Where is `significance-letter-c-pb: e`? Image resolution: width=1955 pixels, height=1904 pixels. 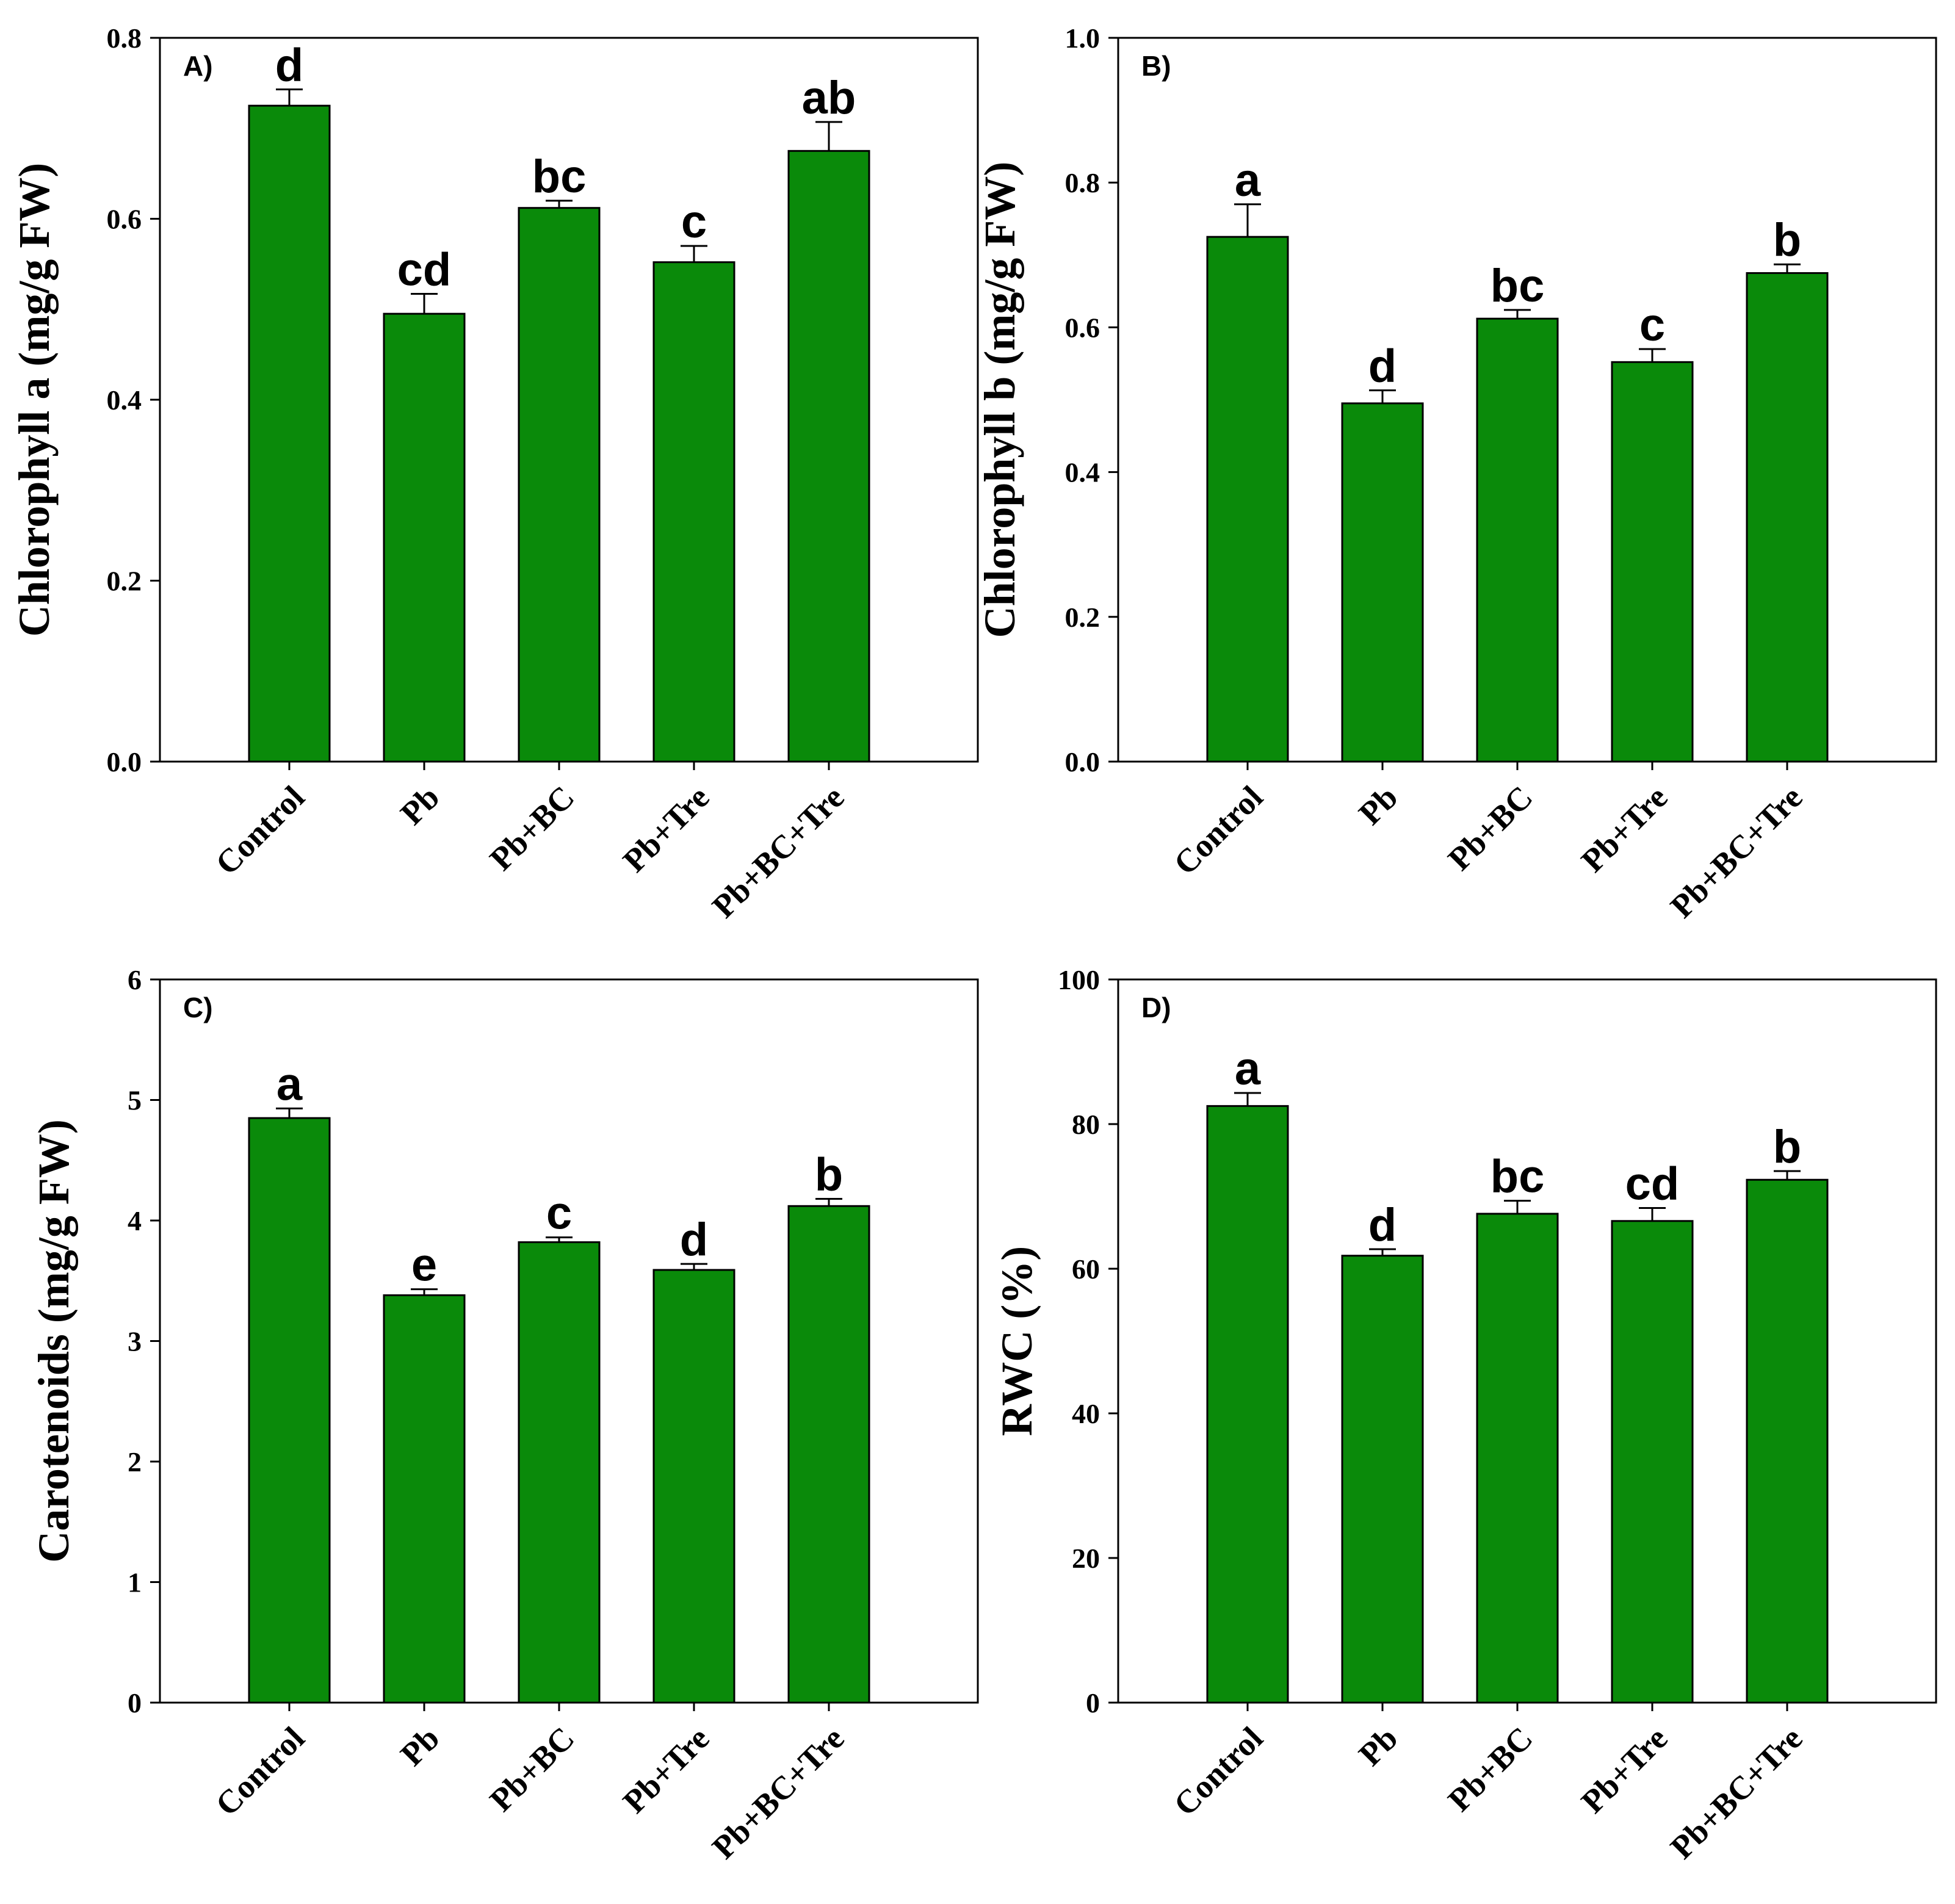 significance-letter-c-pb: e is located at coordinates (424, 1265).